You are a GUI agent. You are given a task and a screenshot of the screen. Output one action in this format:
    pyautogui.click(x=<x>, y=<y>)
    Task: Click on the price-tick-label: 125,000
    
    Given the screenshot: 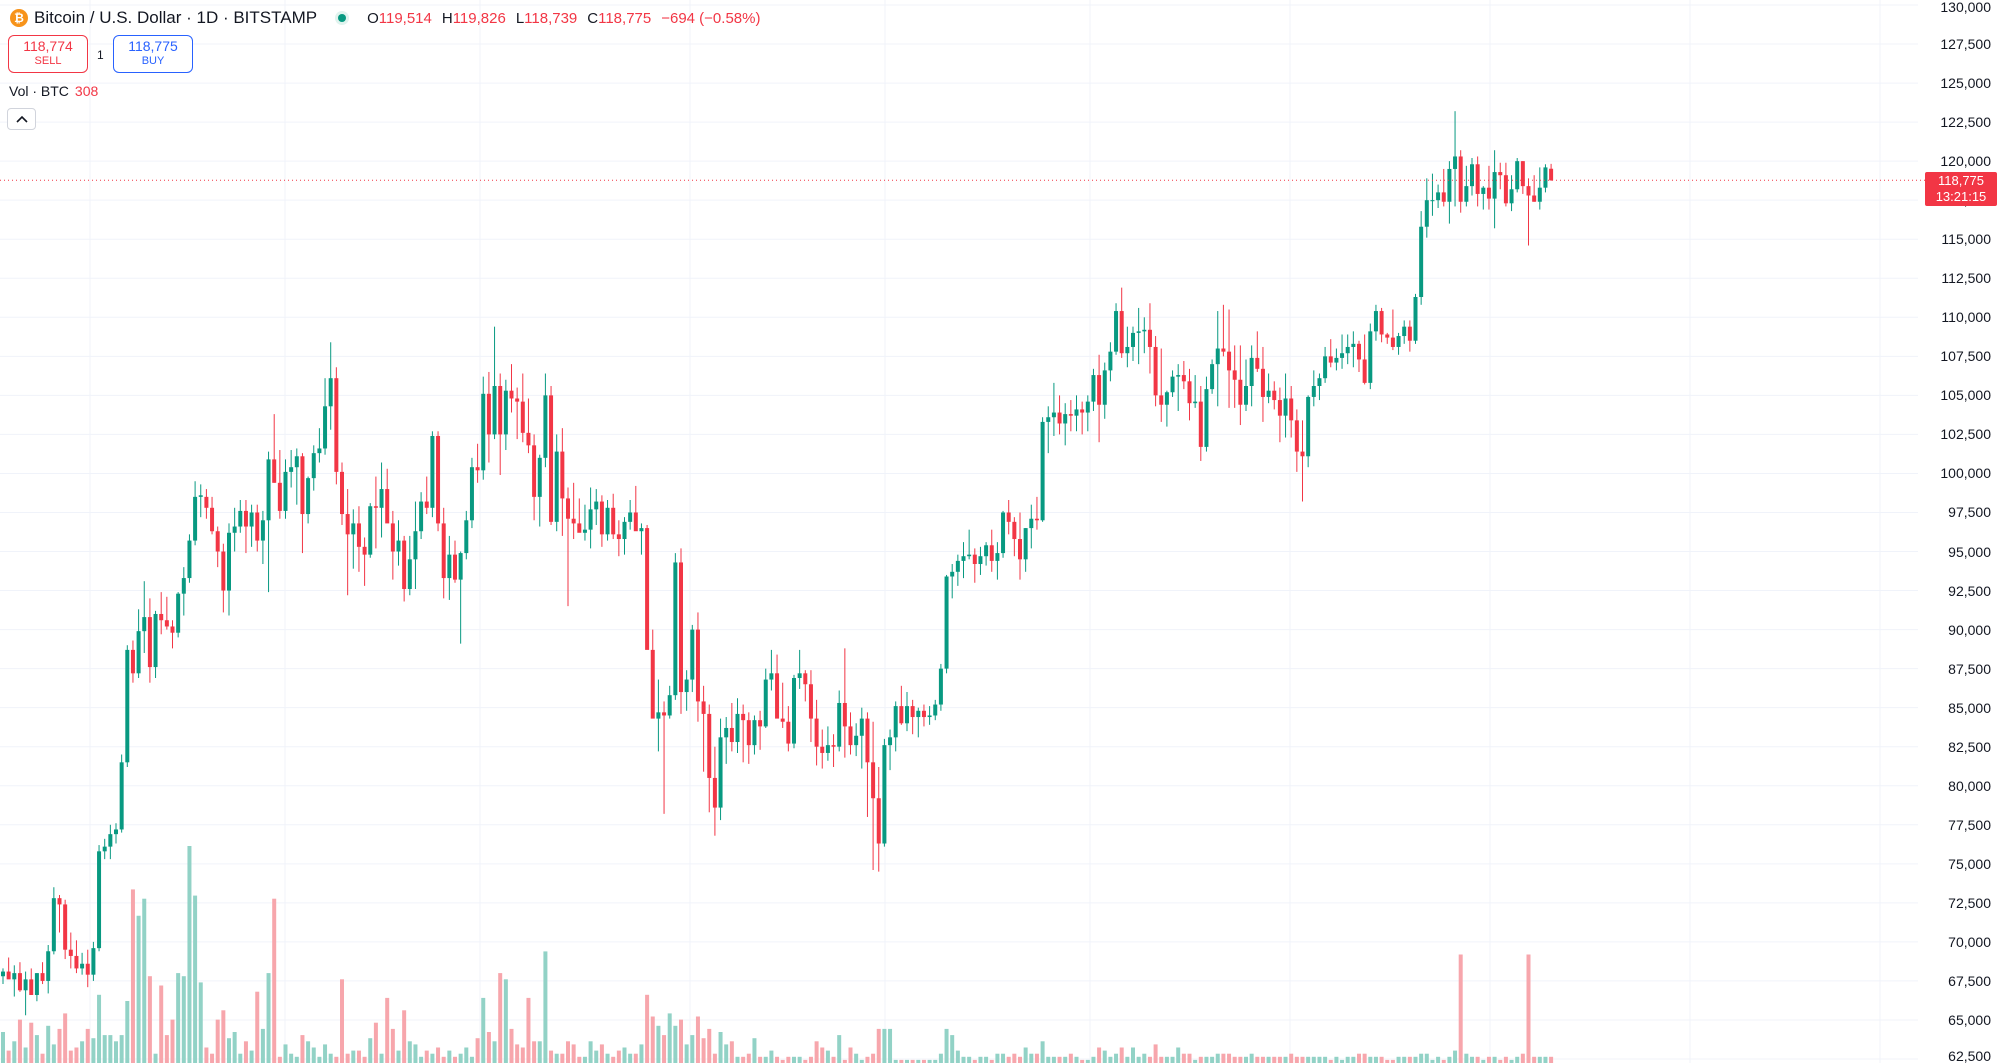 What is the action you would take?
    pyautogui.click(x=1965, y=83)
    